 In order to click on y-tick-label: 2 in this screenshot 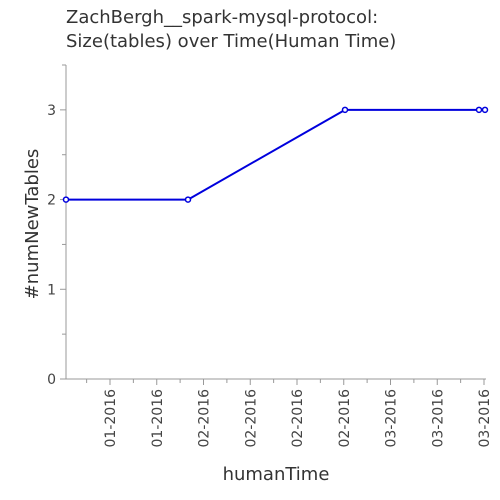, I will do `click(51, 201)`.